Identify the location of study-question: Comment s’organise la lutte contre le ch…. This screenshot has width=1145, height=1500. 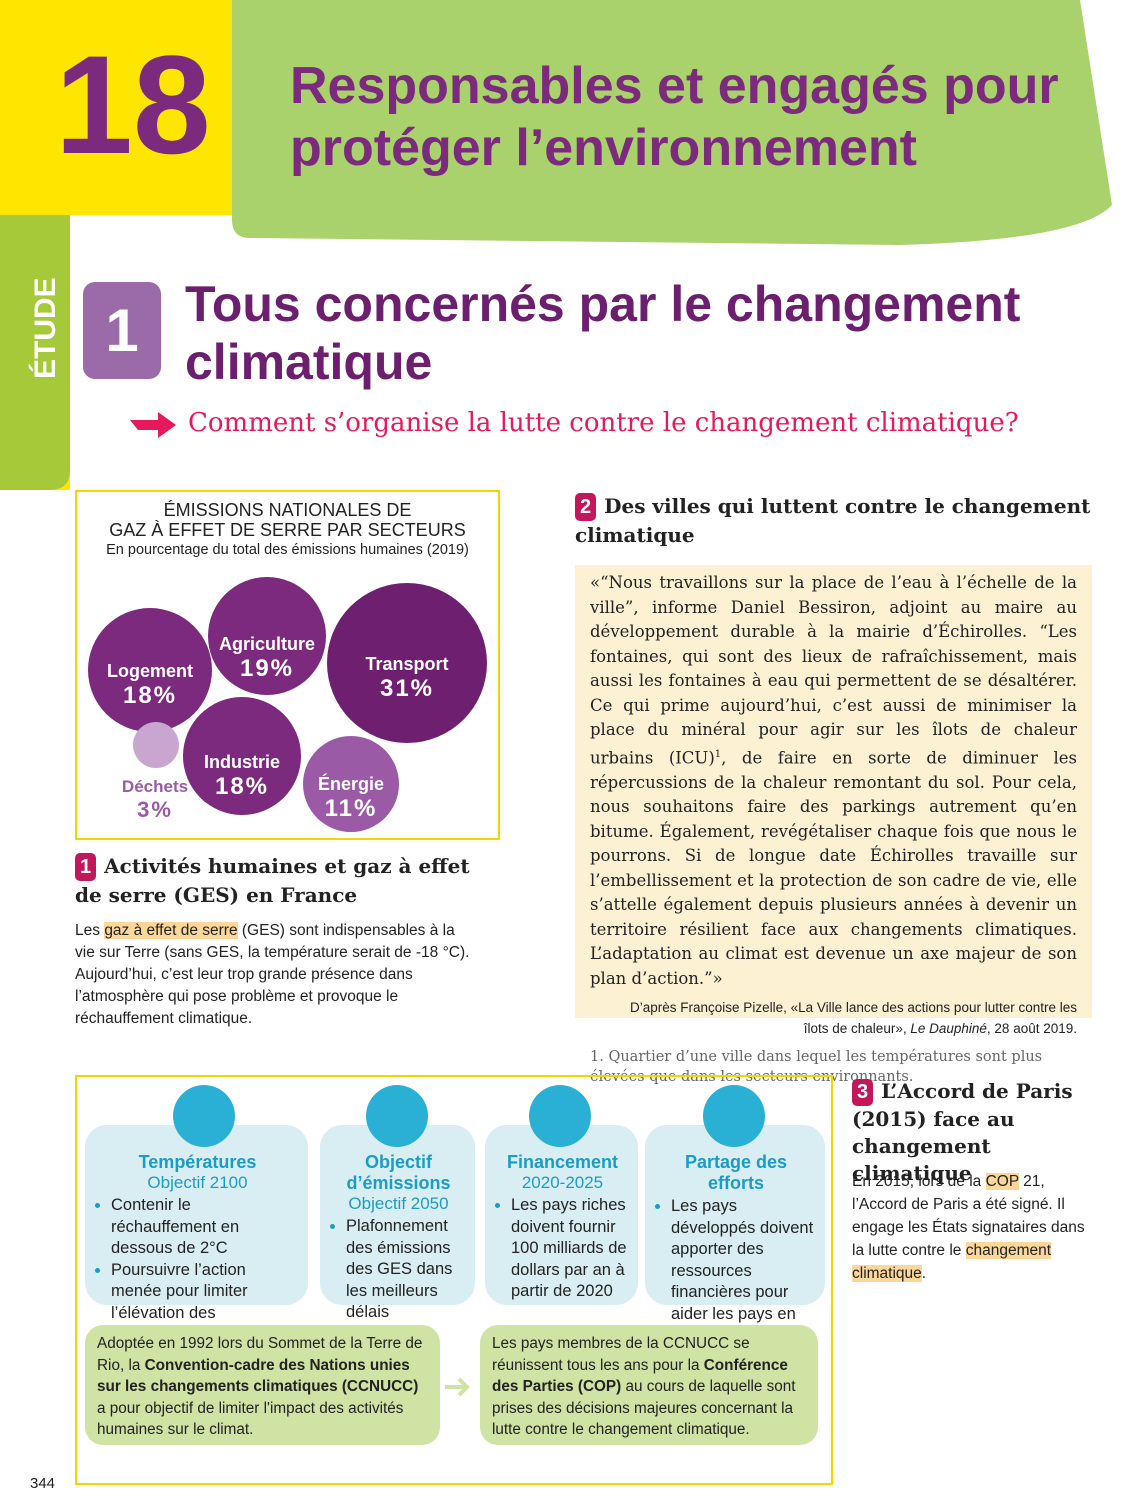
(603, 423).